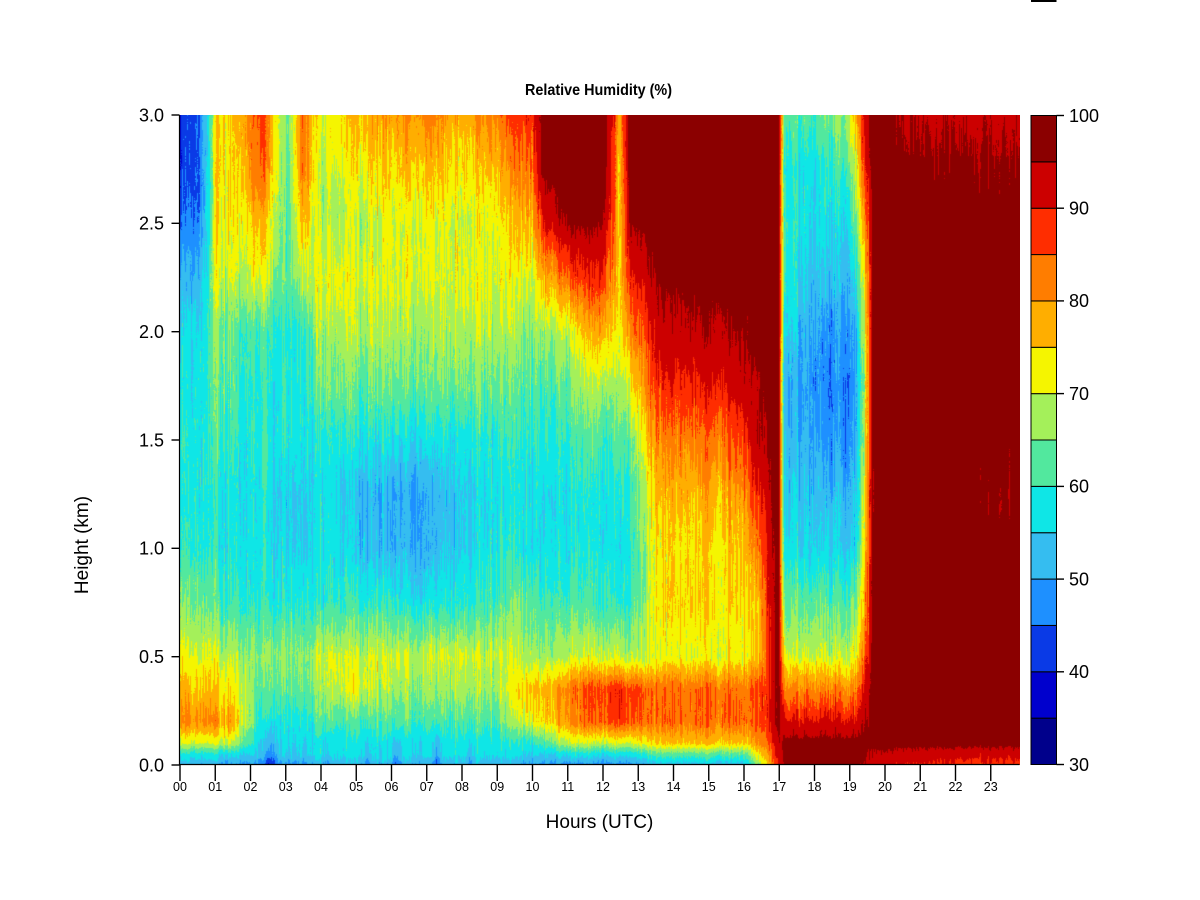  I want to click on svg-text: 10, so click(533, 787).